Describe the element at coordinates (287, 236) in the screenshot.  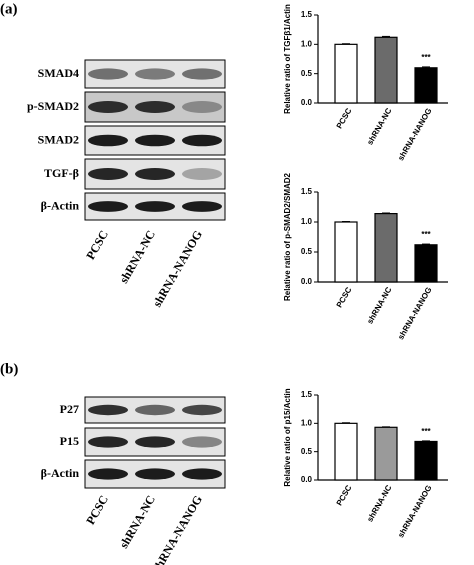
I see `y-axis-label: Relative ratio of p-SMAD2/SMAD2` at that location.